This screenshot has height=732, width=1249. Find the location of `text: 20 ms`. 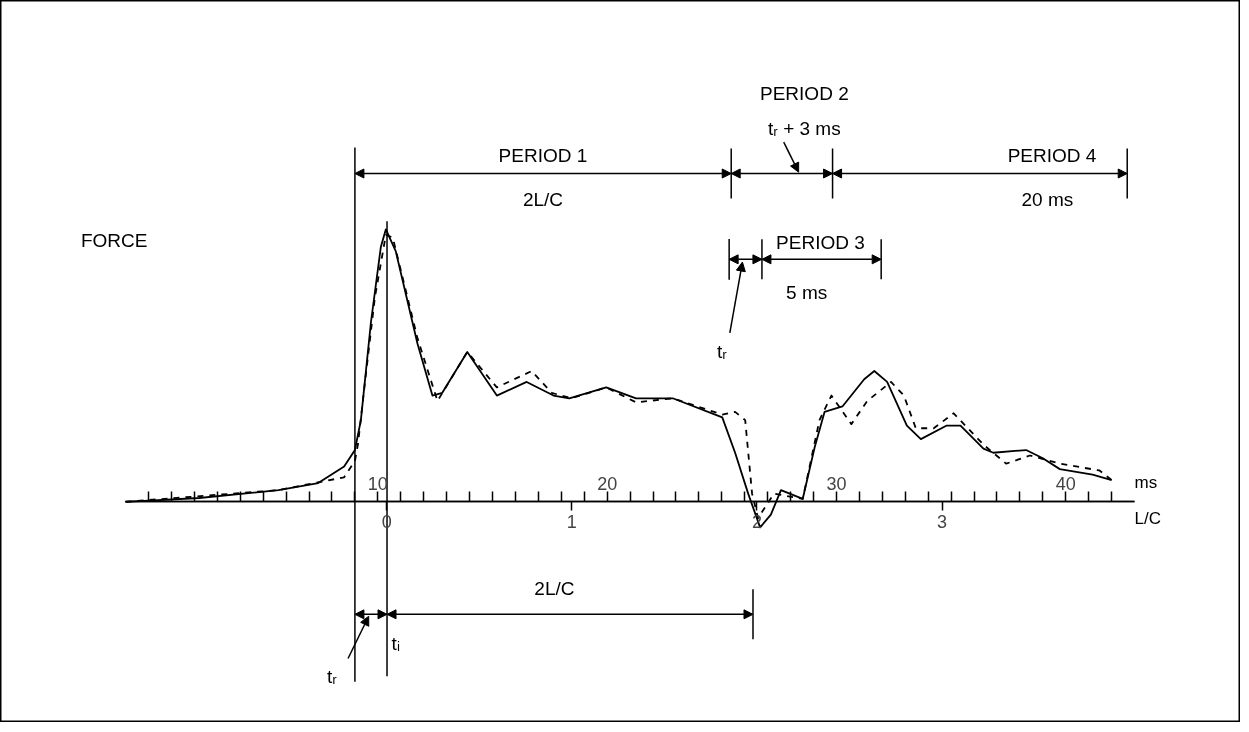

text: 20 ms is located at coordinates (1047, 199).